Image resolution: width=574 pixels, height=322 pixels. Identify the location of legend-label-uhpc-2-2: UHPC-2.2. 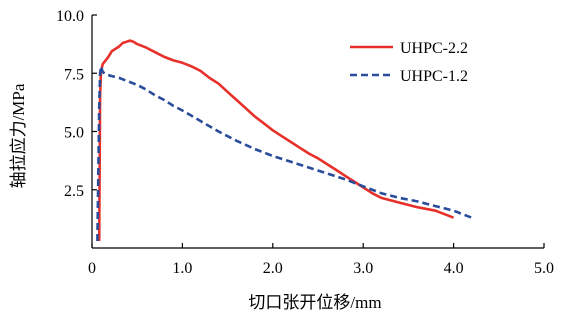
(434, 48).